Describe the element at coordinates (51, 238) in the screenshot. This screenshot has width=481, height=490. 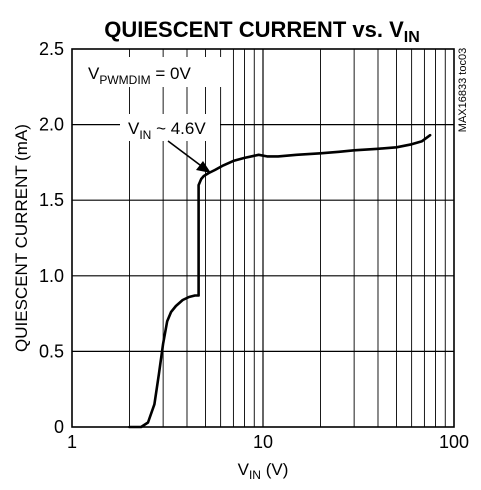
I see `y-tick-labels: 0 0.5 1.0 1.5 2.0 2.5` at that location.